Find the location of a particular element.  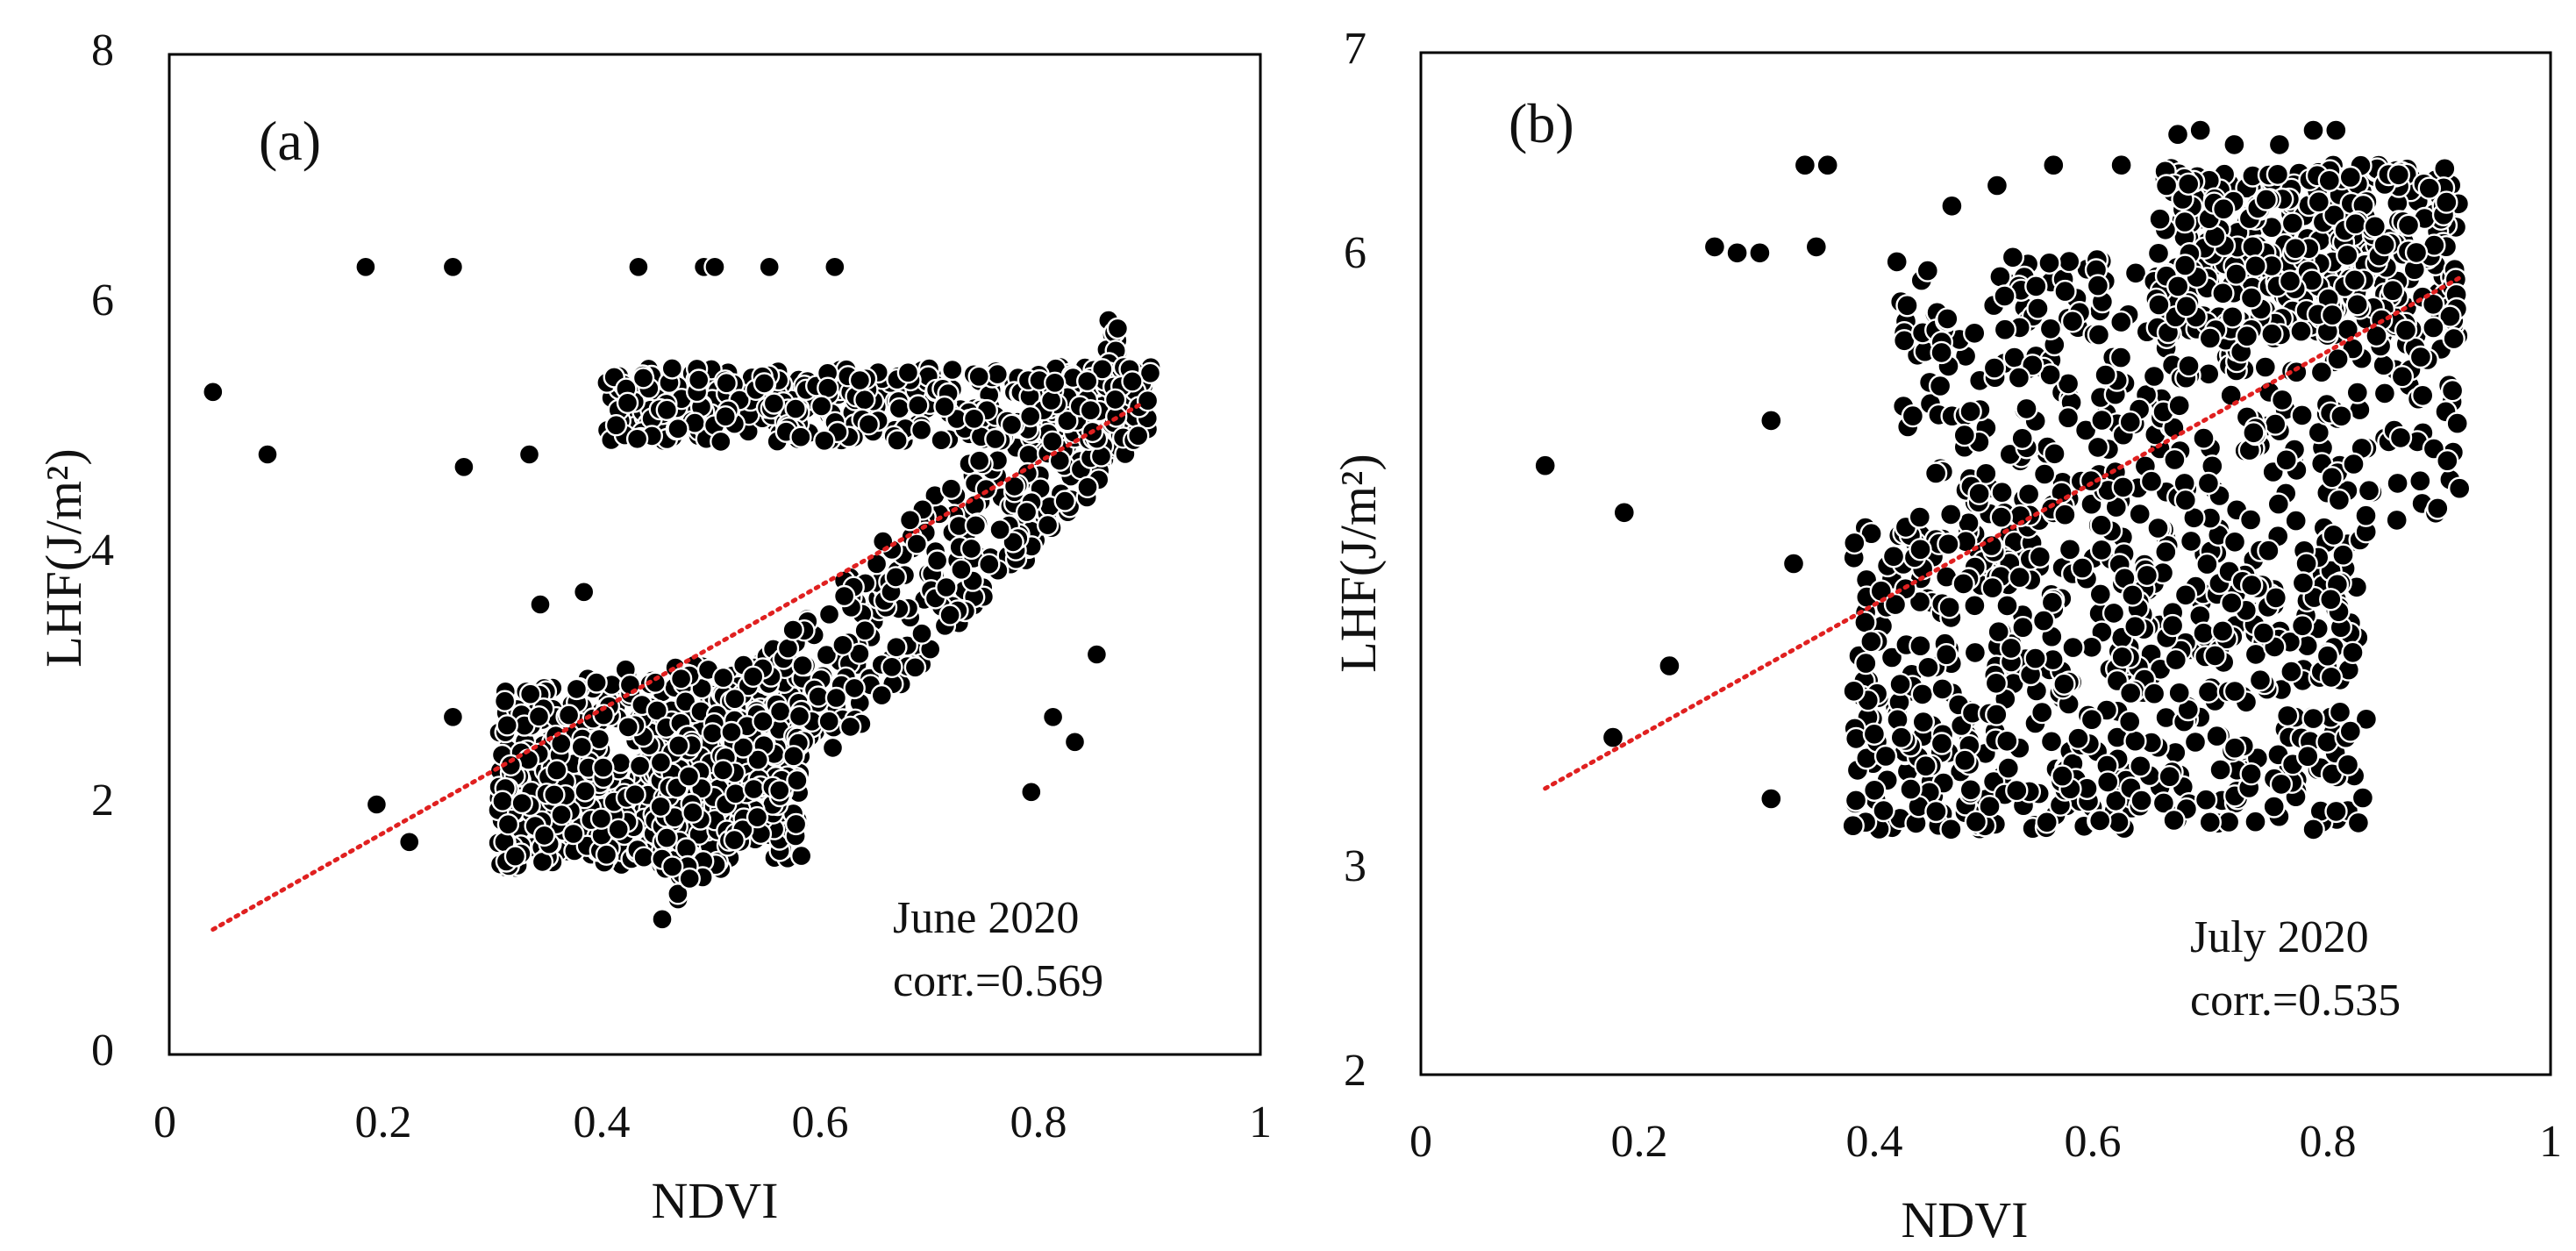

y-tick-label: 2 is located at coordinates (1355, 1071).